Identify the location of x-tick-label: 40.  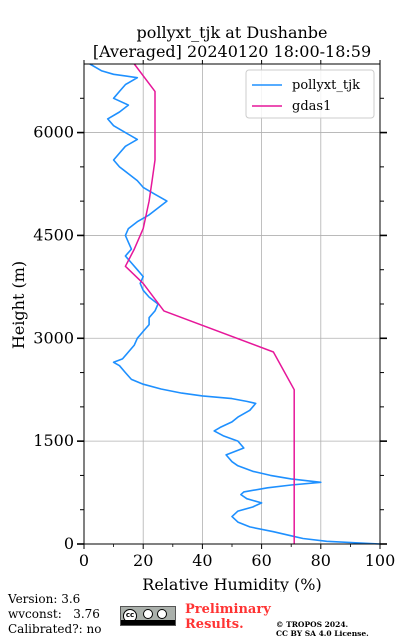
(202, 560).